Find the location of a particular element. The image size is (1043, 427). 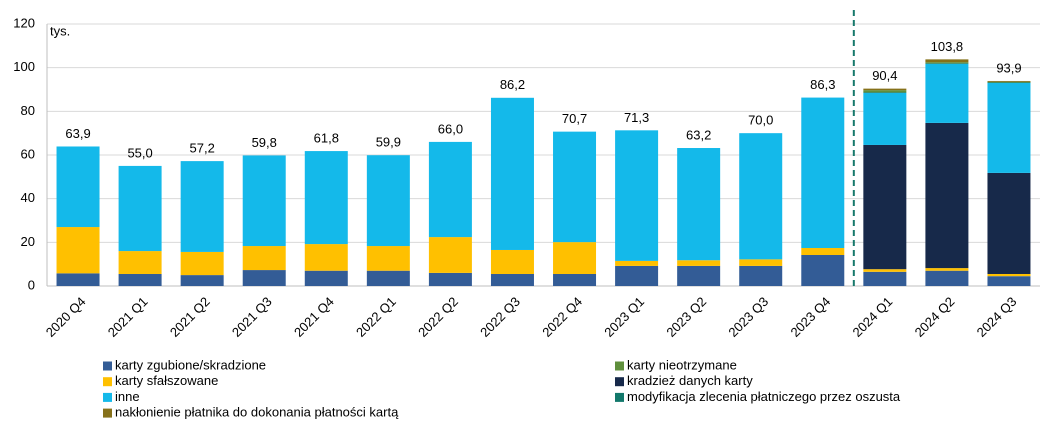

x-tick-group: 2020 Q4 is located at coordinates (66, 317).